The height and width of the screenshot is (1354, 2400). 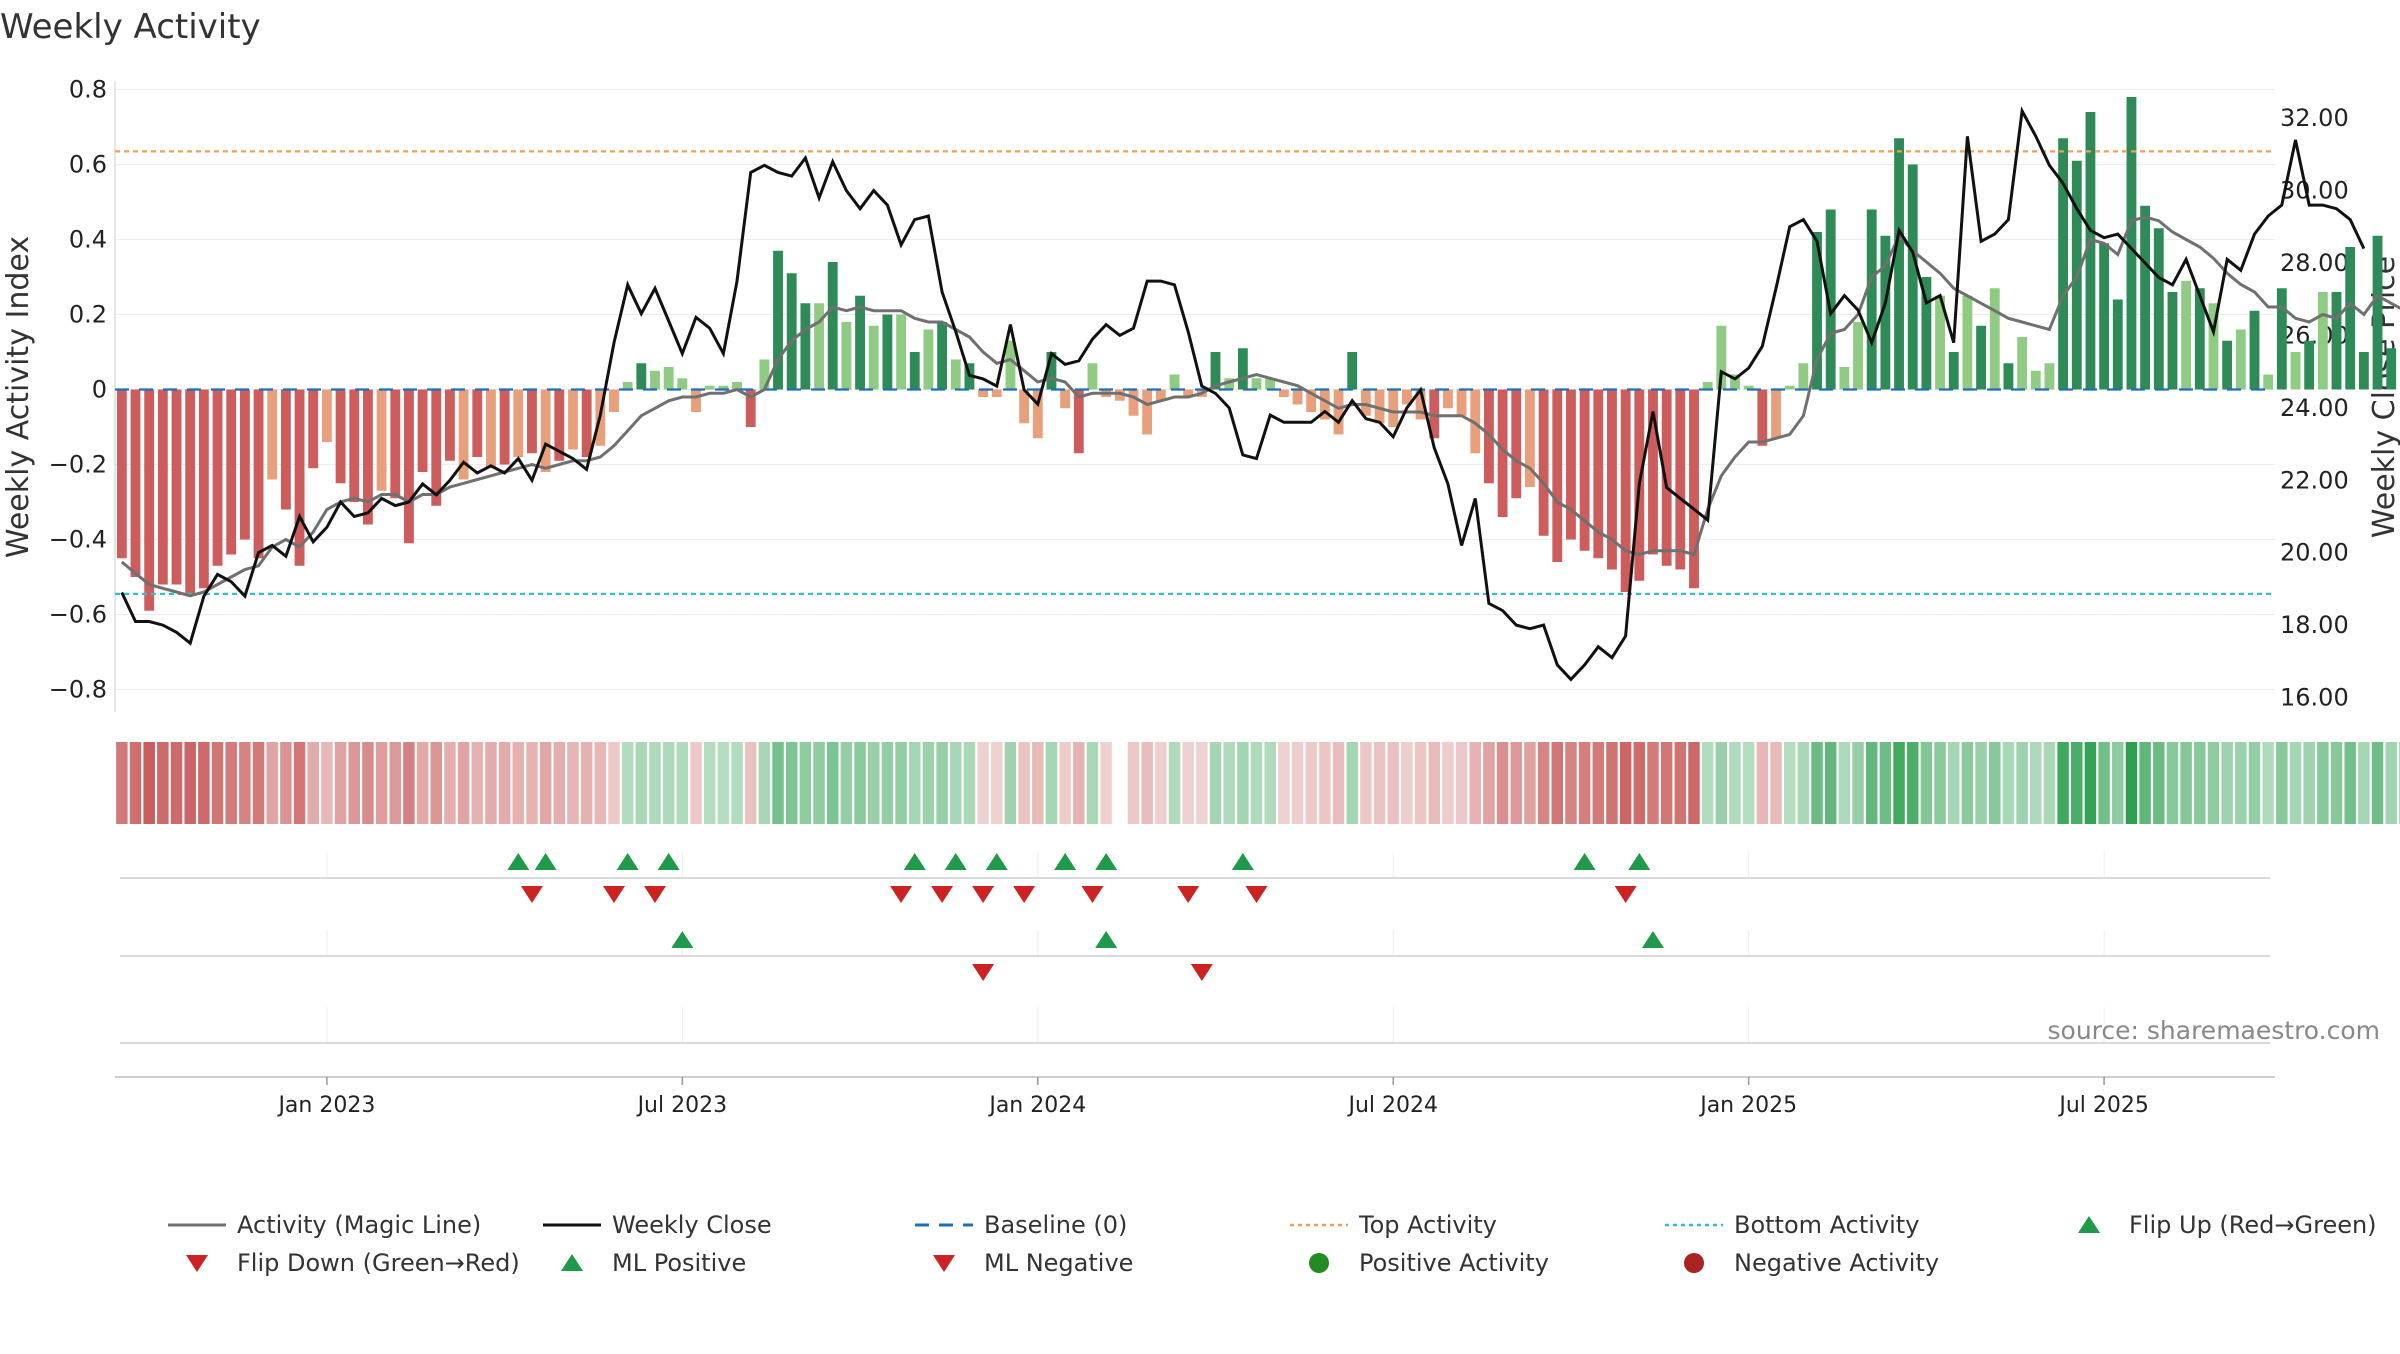 I want to click on y2-tick-label: 24.00, so click(x=2314, y=408).